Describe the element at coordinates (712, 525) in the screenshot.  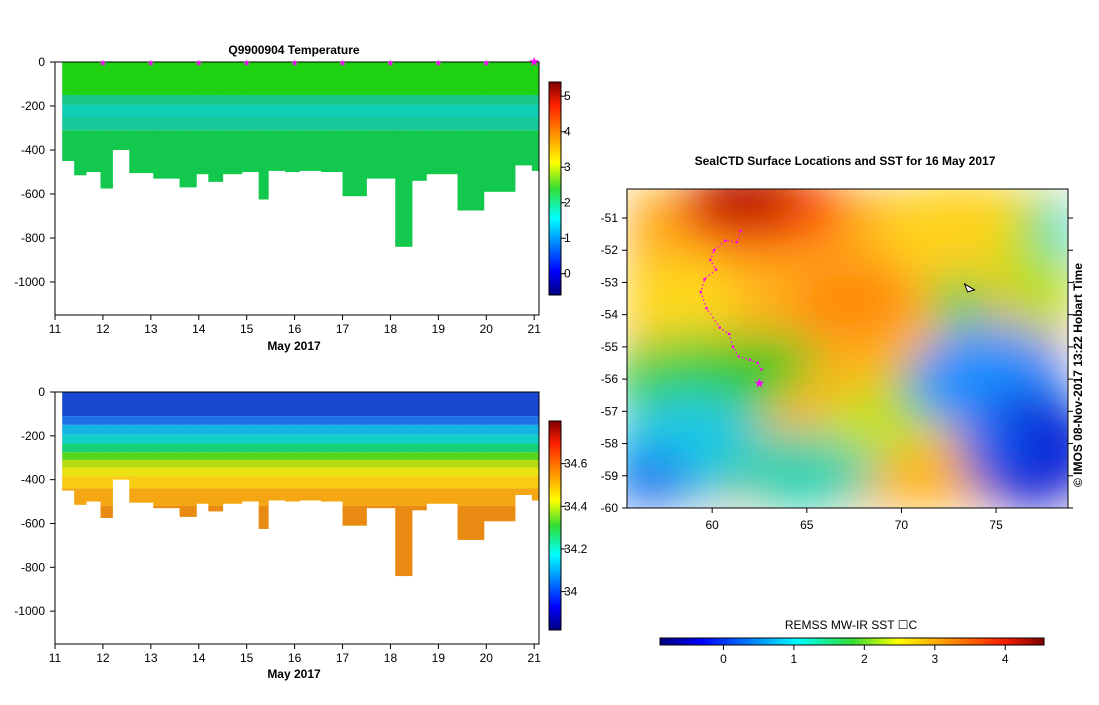
I see `map-x-tick-label: 60` at that location.